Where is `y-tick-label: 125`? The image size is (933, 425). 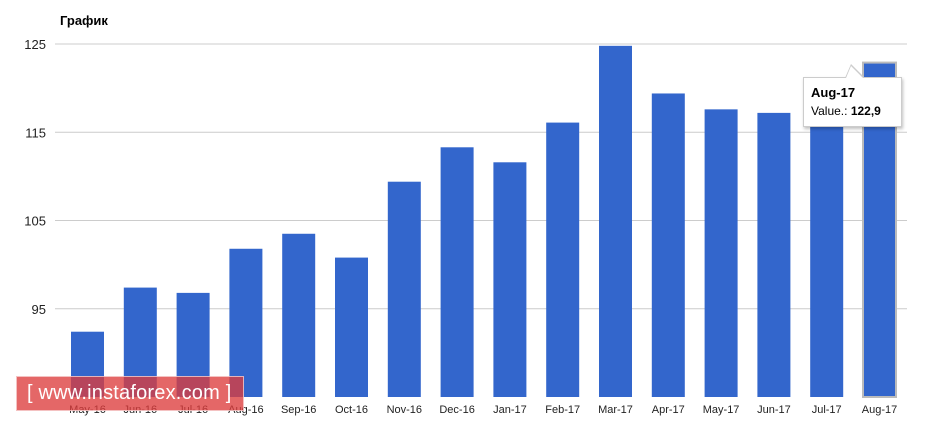
y-tick-label: 125 is located at coordinates (35, 44).